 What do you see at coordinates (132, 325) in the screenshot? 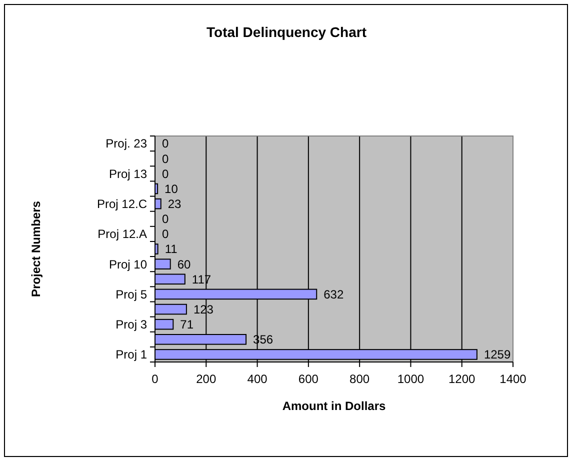
I see `y-tick-label: Proj 3` at bounding box center [132, 325].